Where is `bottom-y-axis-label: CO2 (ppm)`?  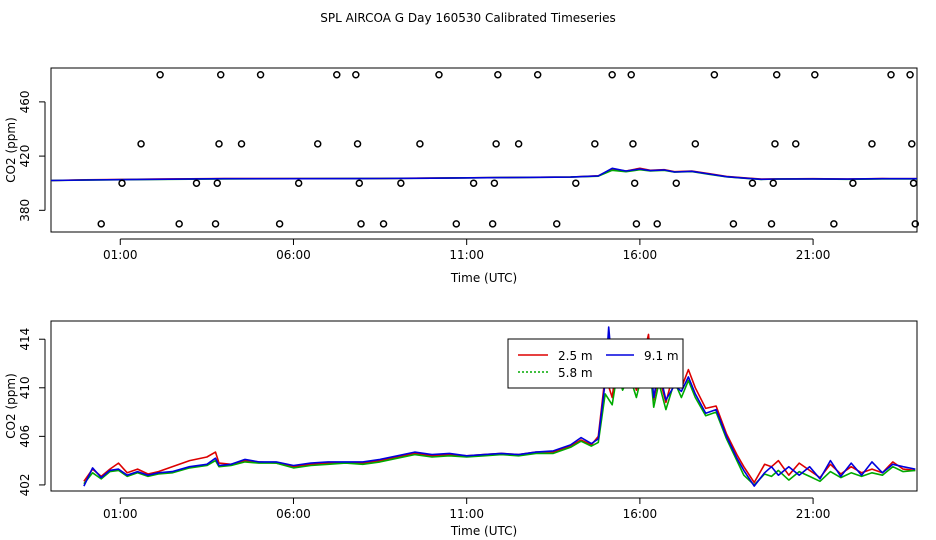
bottom-y-axis-label: CO2 (ppm) is located at coordinates (11, 406).